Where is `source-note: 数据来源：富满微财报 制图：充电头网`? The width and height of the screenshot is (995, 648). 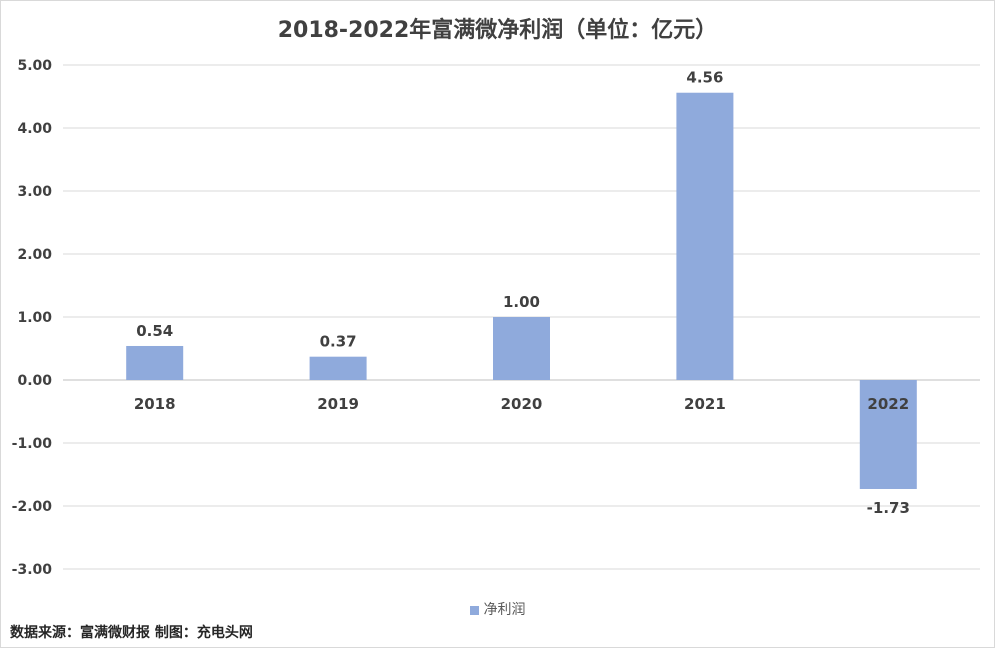
source-note: 数据来源：富满微财报 制图：充电头网 is located at coordinates (131, 633).